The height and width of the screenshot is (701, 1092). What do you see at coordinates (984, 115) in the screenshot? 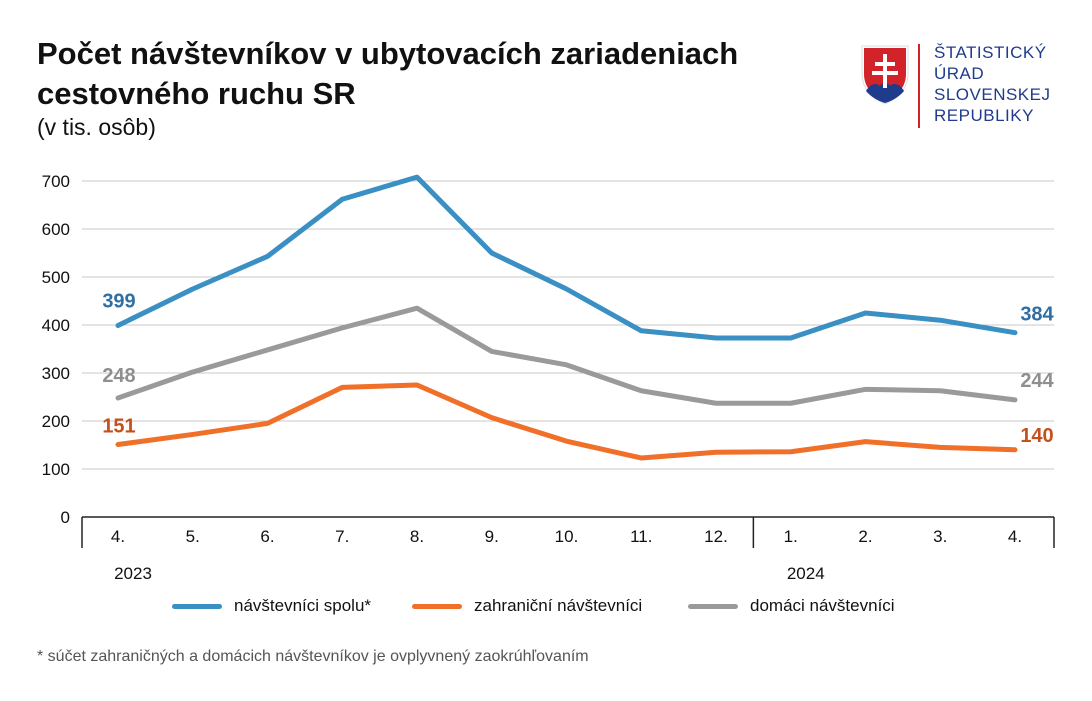
I see `logo-line: REPUBLIKY` at bounding box center [984, 115].